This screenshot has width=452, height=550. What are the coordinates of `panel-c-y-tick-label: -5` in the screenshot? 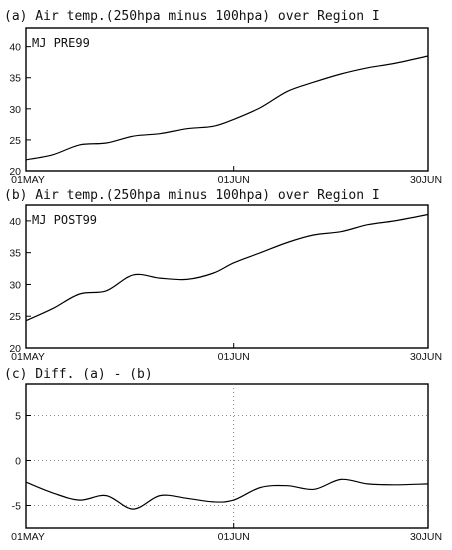 It's located at (16, 507).